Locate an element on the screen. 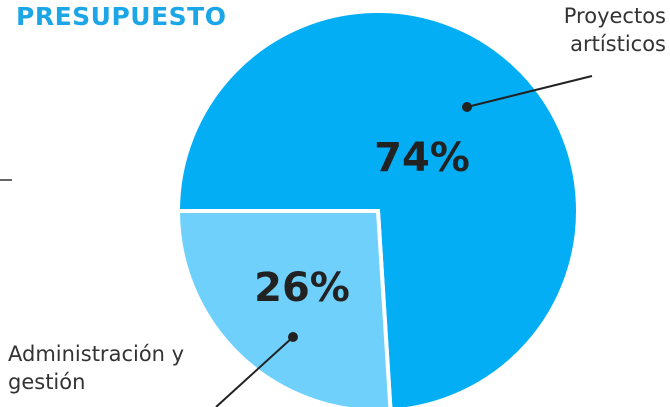 The width and height of the screenshot is (670, 407). value-label: 26% is located at coordinates (302, 288).